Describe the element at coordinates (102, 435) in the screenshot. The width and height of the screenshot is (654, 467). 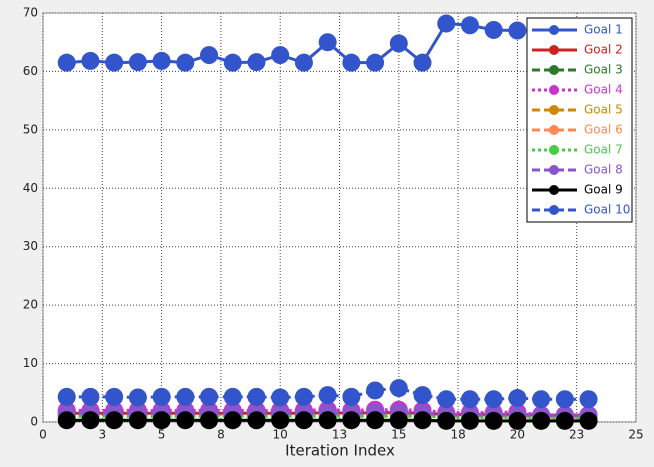
I see `x-tick-label: 3` at that location.